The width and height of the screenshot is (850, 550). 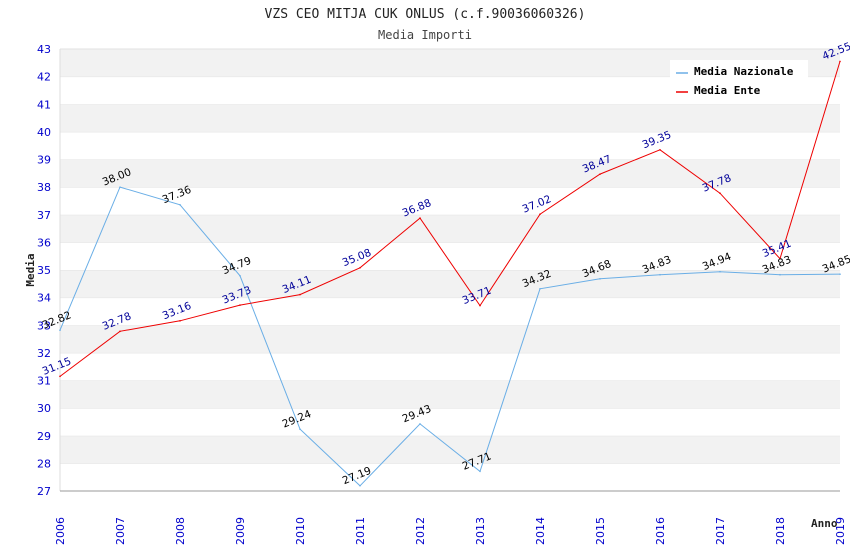 I want to click on legend: Media Nazionale Media Ente, so click(x=739, y=82).